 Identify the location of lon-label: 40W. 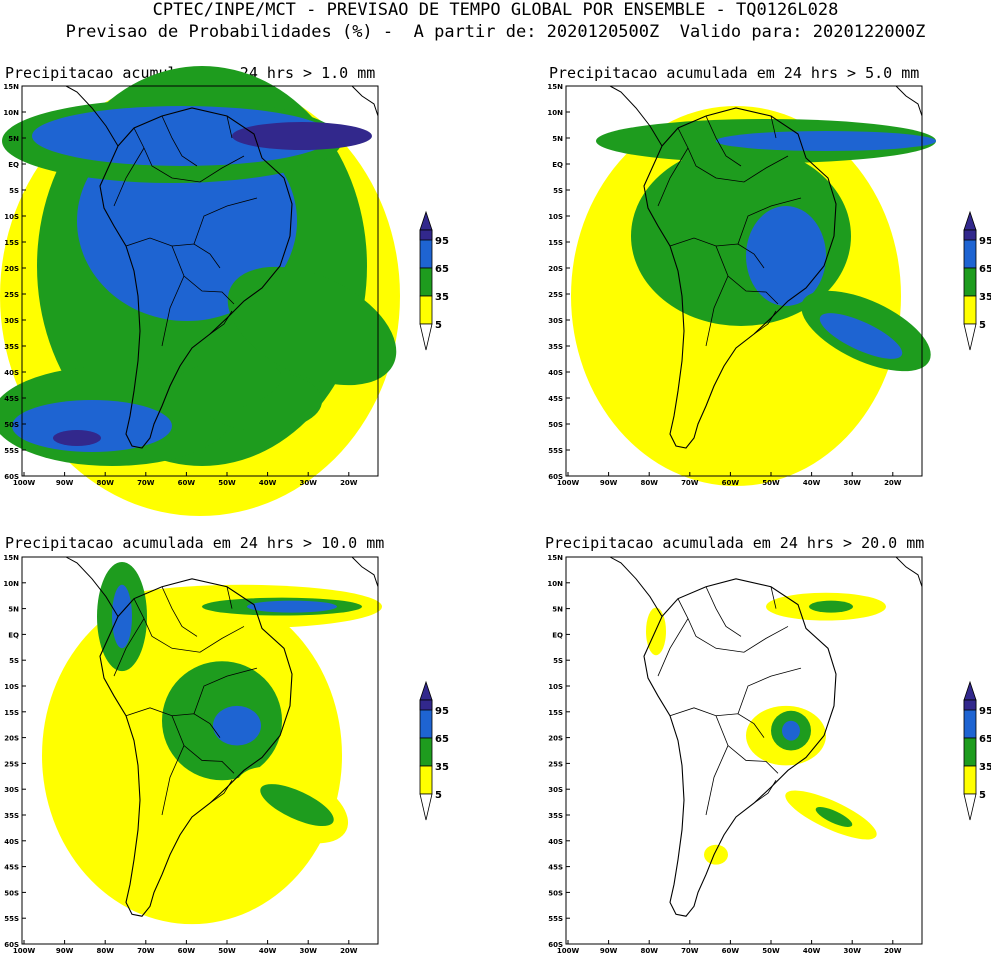
(812, 951).